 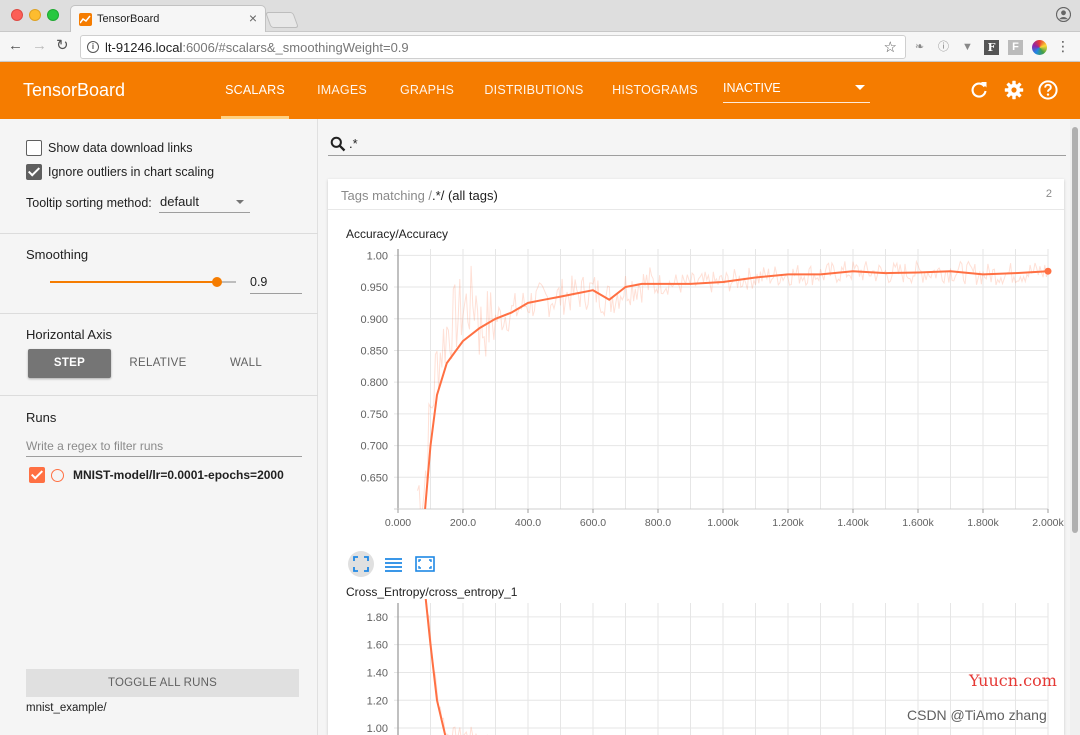 What do you see at coordinates (979, 47) in the screenshot?
I see `extension-icons: ❧ ⓘ ▼ F F` at bounding box center [979, 47].